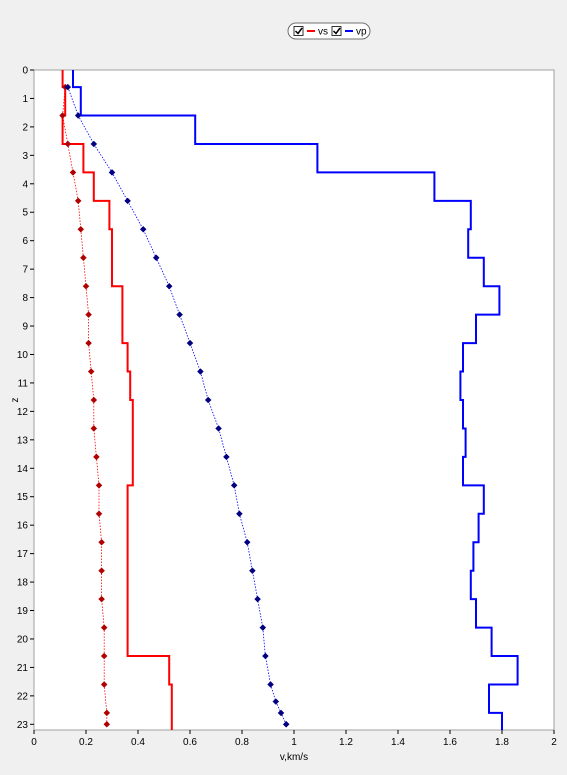 Image resolution: width=567 pixels, height=775 pixels. I want to click on y-tick-label: 12, so click(23, 412).